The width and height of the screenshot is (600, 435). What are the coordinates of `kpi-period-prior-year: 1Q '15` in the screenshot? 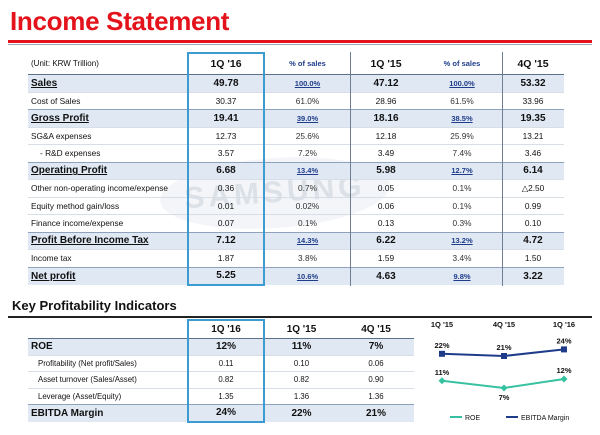 It's located at (301, 329).